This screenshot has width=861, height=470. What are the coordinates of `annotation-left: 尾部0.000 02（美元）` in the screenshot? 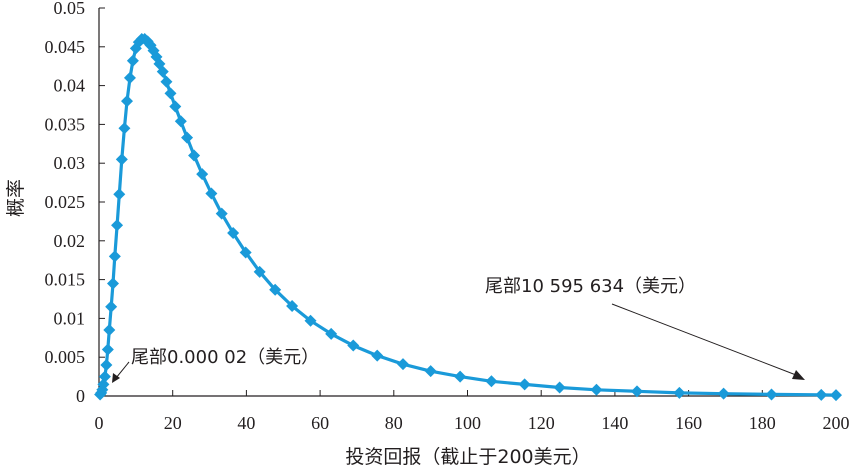 It's located at (215, 365).